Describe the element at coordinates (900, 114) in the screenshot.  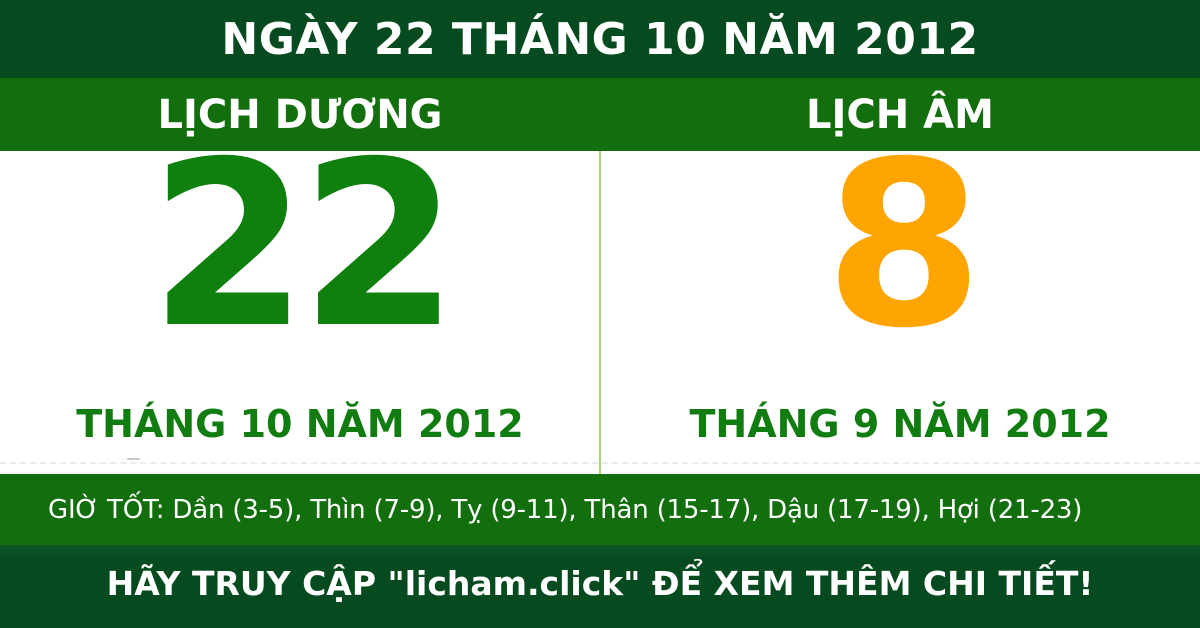
I see `tab-lunar-calendar: LỊCH ÂM` at that location.